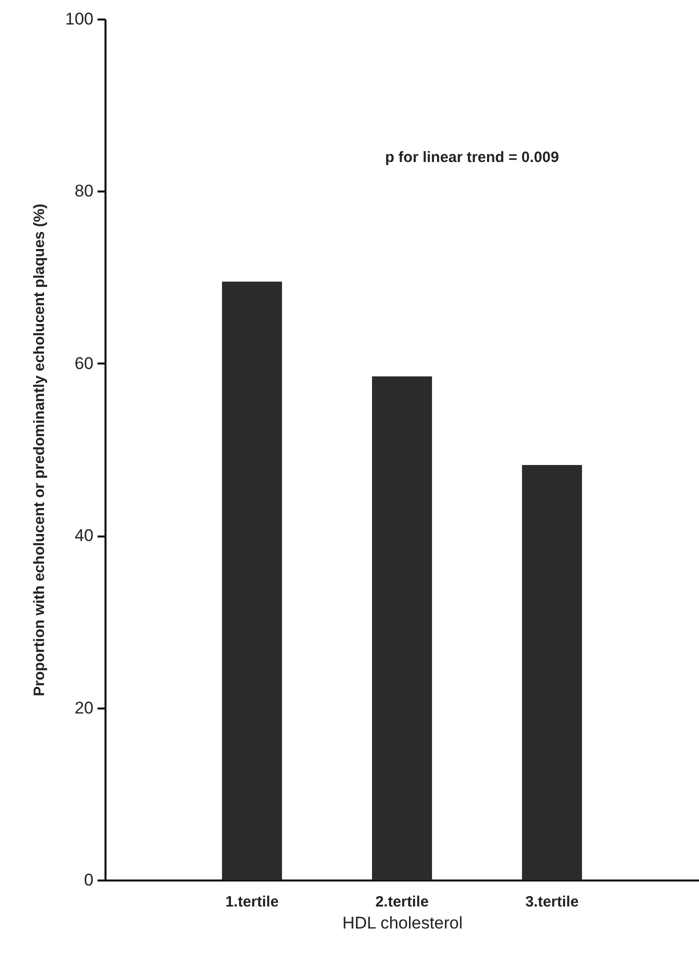 The image size is (699, 960). What do you see at coordinates (84, 363) in the screenshot?
I see `y-tick-label: 60` at bounding box center [84, 363].